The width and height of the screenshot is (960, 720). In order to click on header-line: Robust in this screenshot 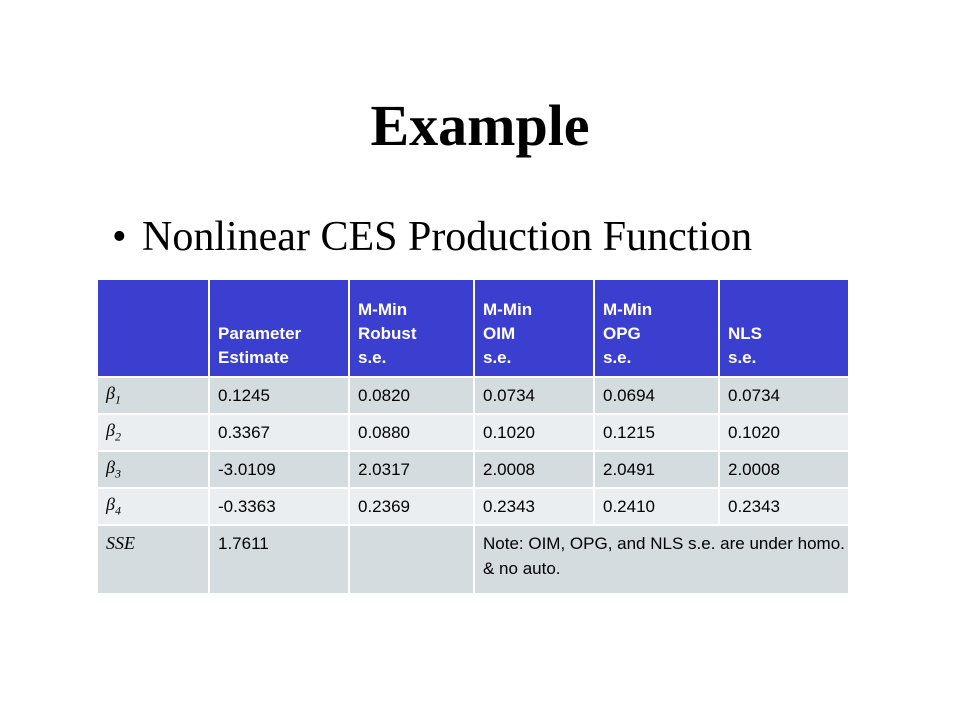, I will do `click(387, 333)`.